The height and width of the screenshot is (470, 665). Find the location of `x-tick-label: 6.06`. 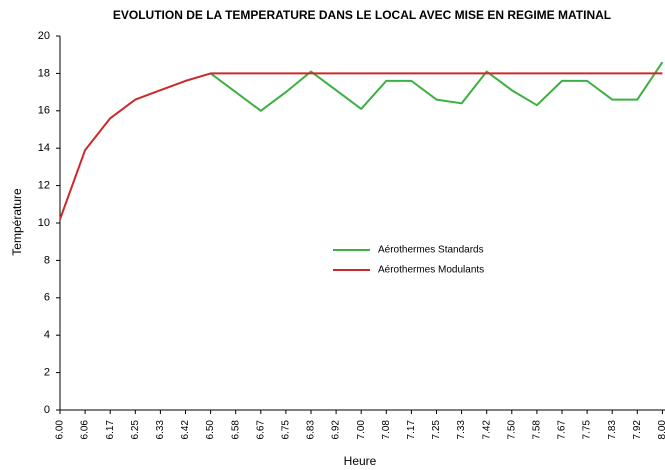

x-tick-label: 6.06 is located at coordinates (85, 430).